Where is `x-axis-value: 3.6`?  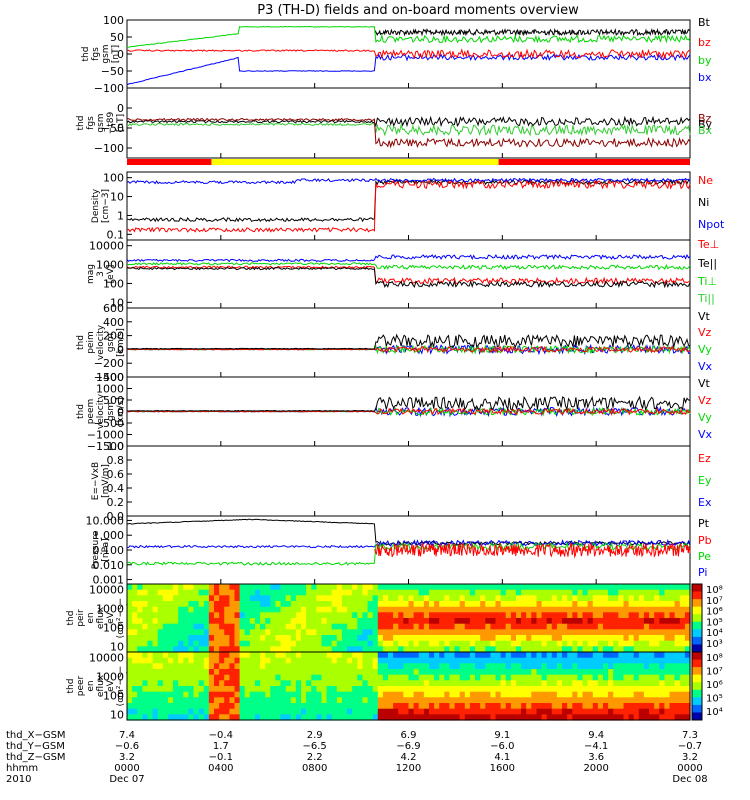 x-axis-value: 3.6 is located at coordinates (596, 757).